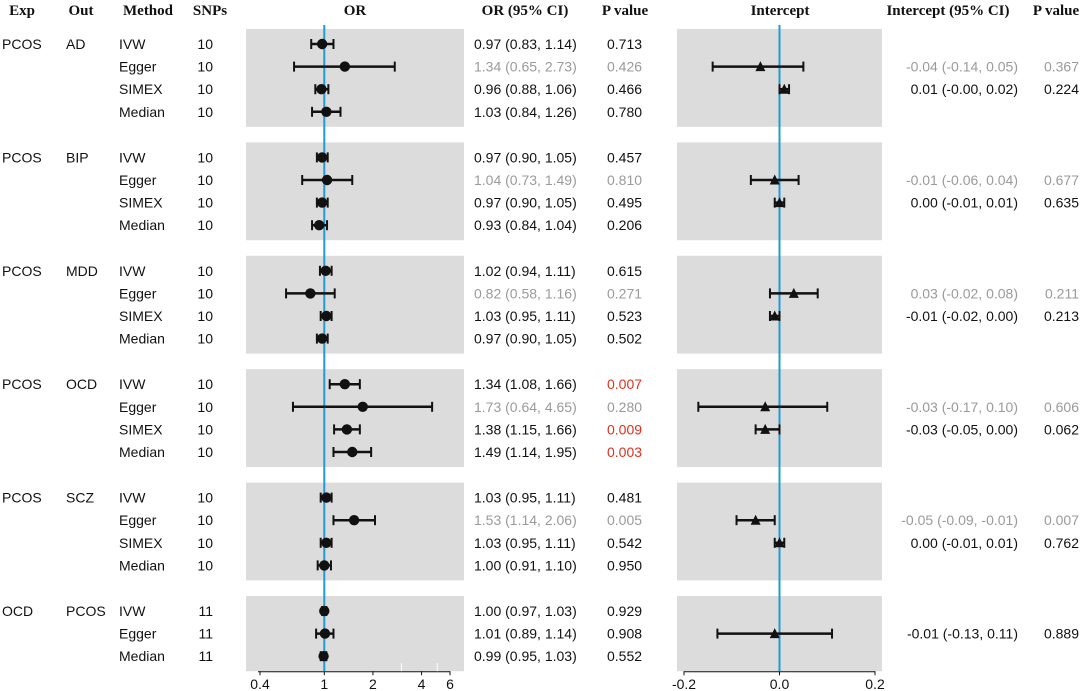  Describe the element at coordinates (75, 44) in the screenshot. I see `outcome-label: AD` at that location.